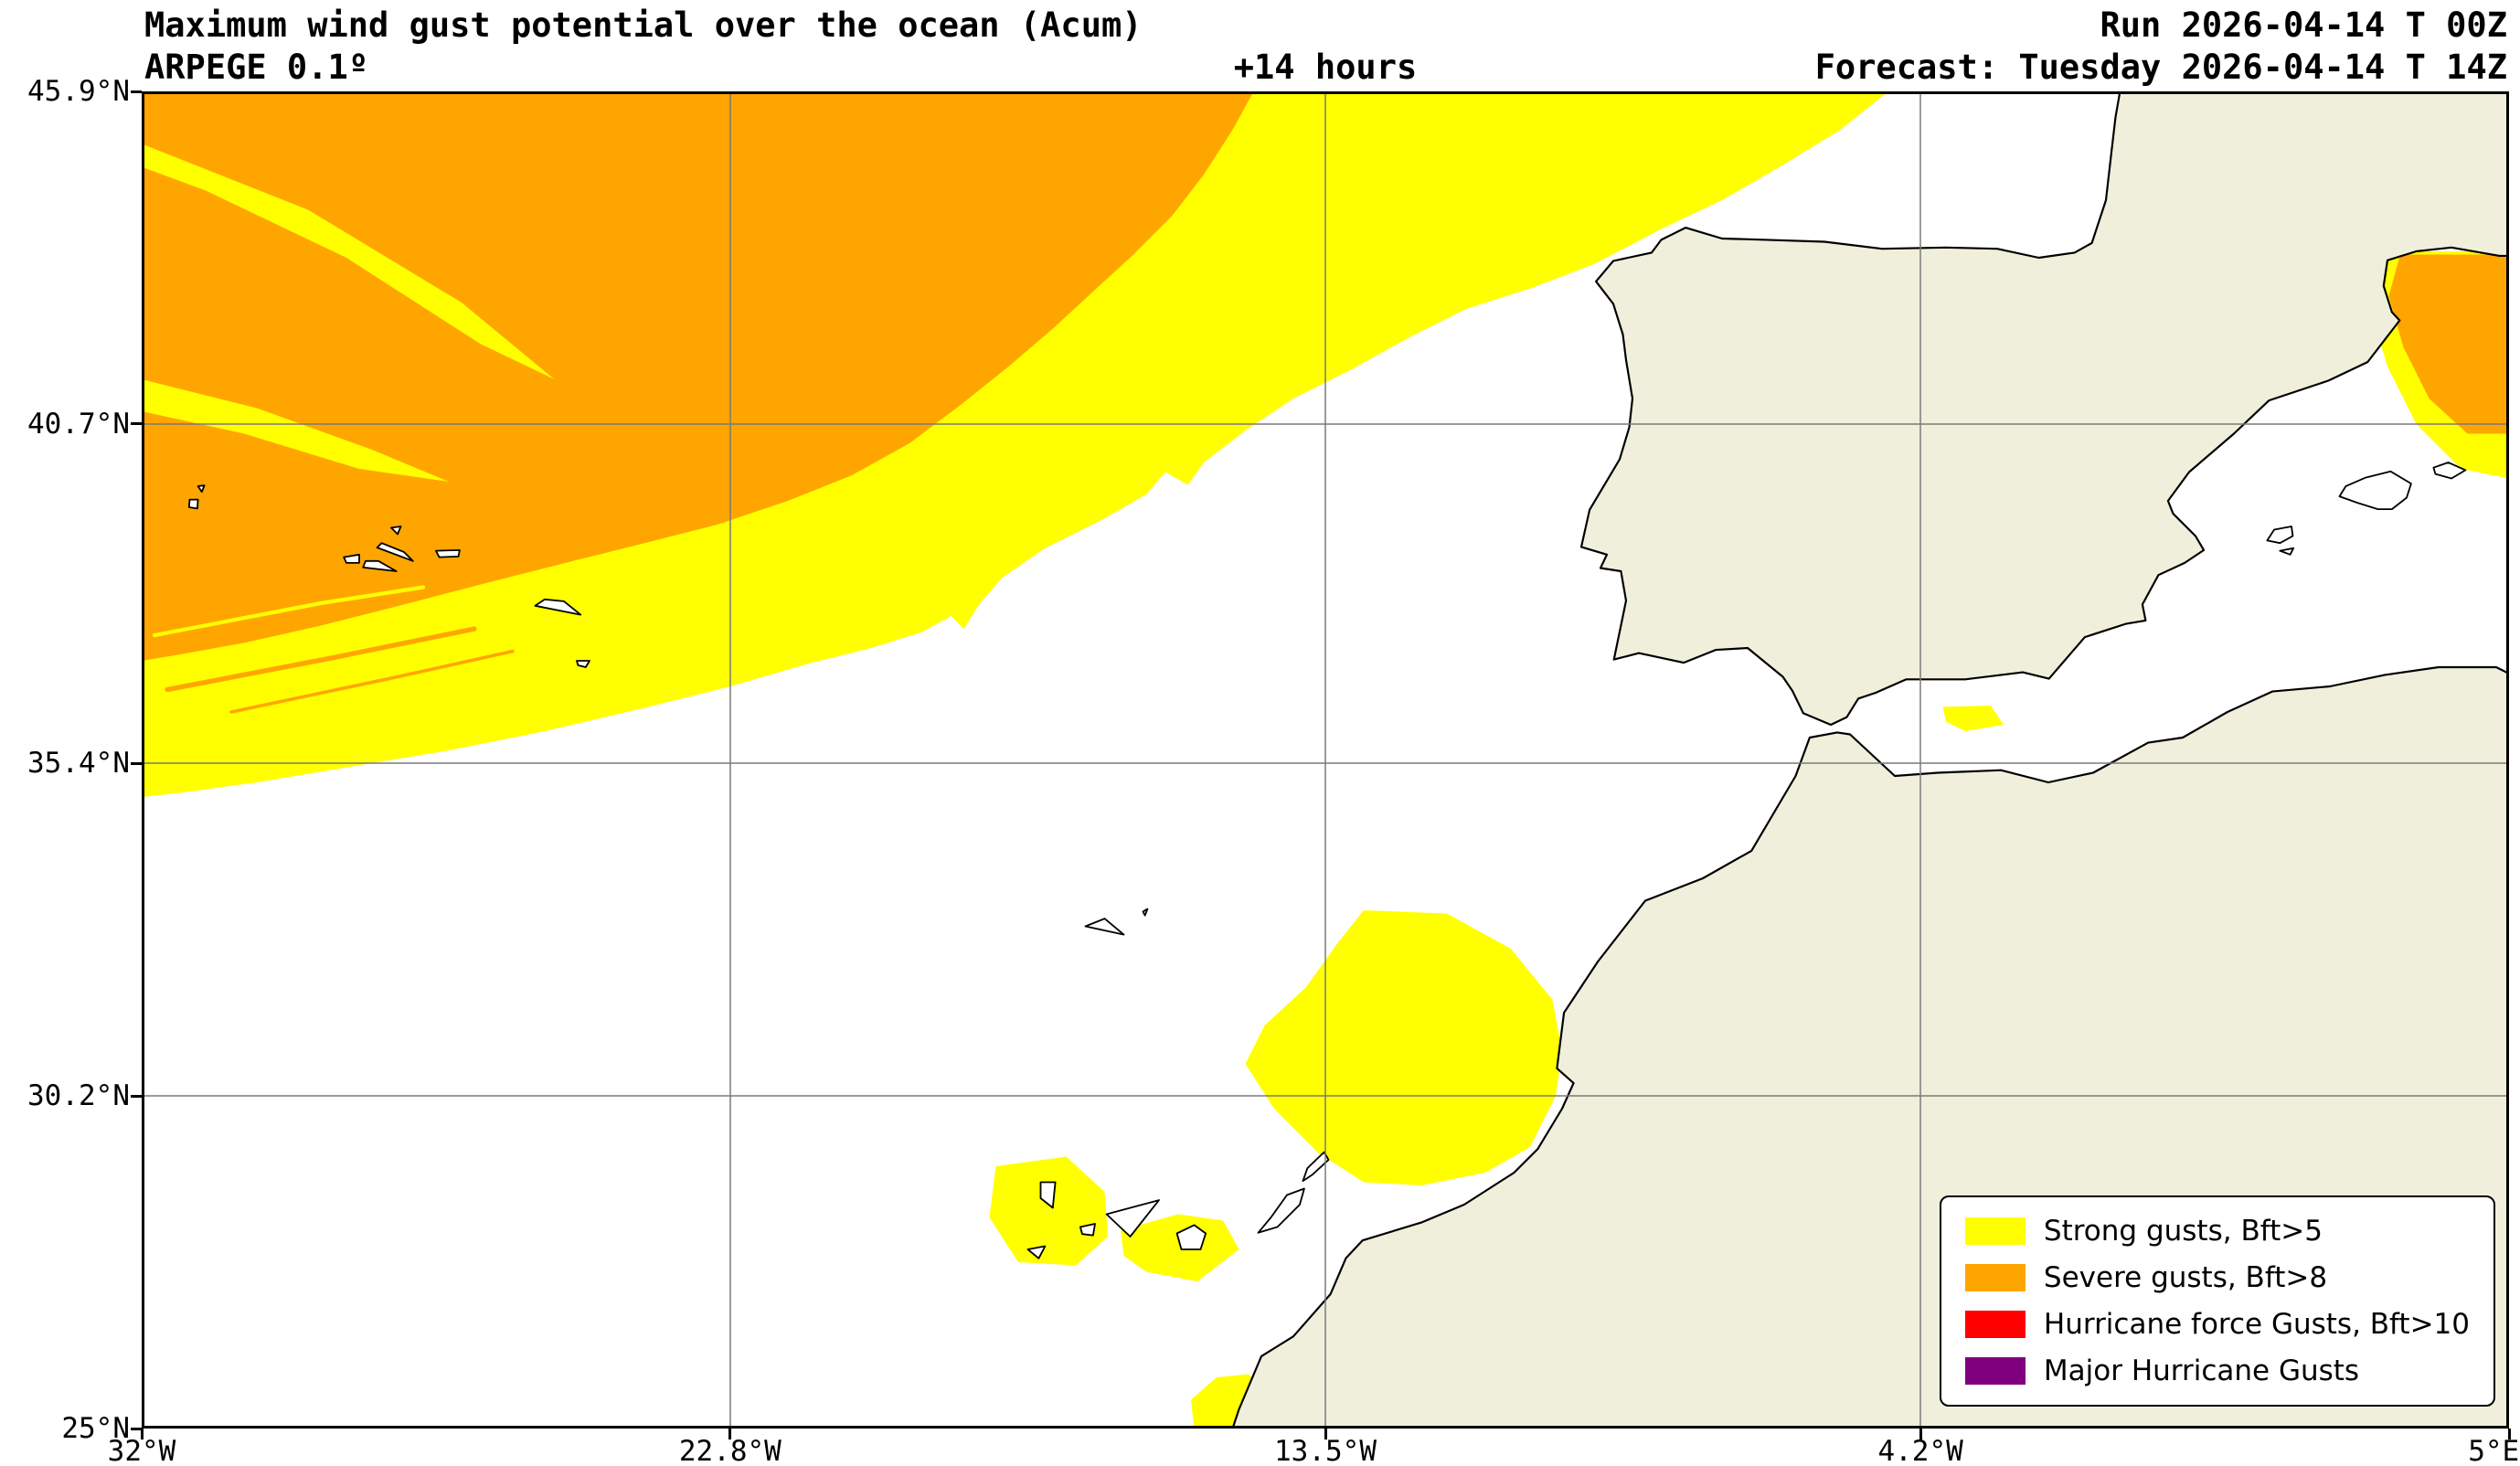 This screenshot has height=1466, width=2520. What do you see at coordinates (2303, 25) in the screenshot?
I see `run-label: Run 2026-04-14 T 00Z` at bounding box center [2303, 25].